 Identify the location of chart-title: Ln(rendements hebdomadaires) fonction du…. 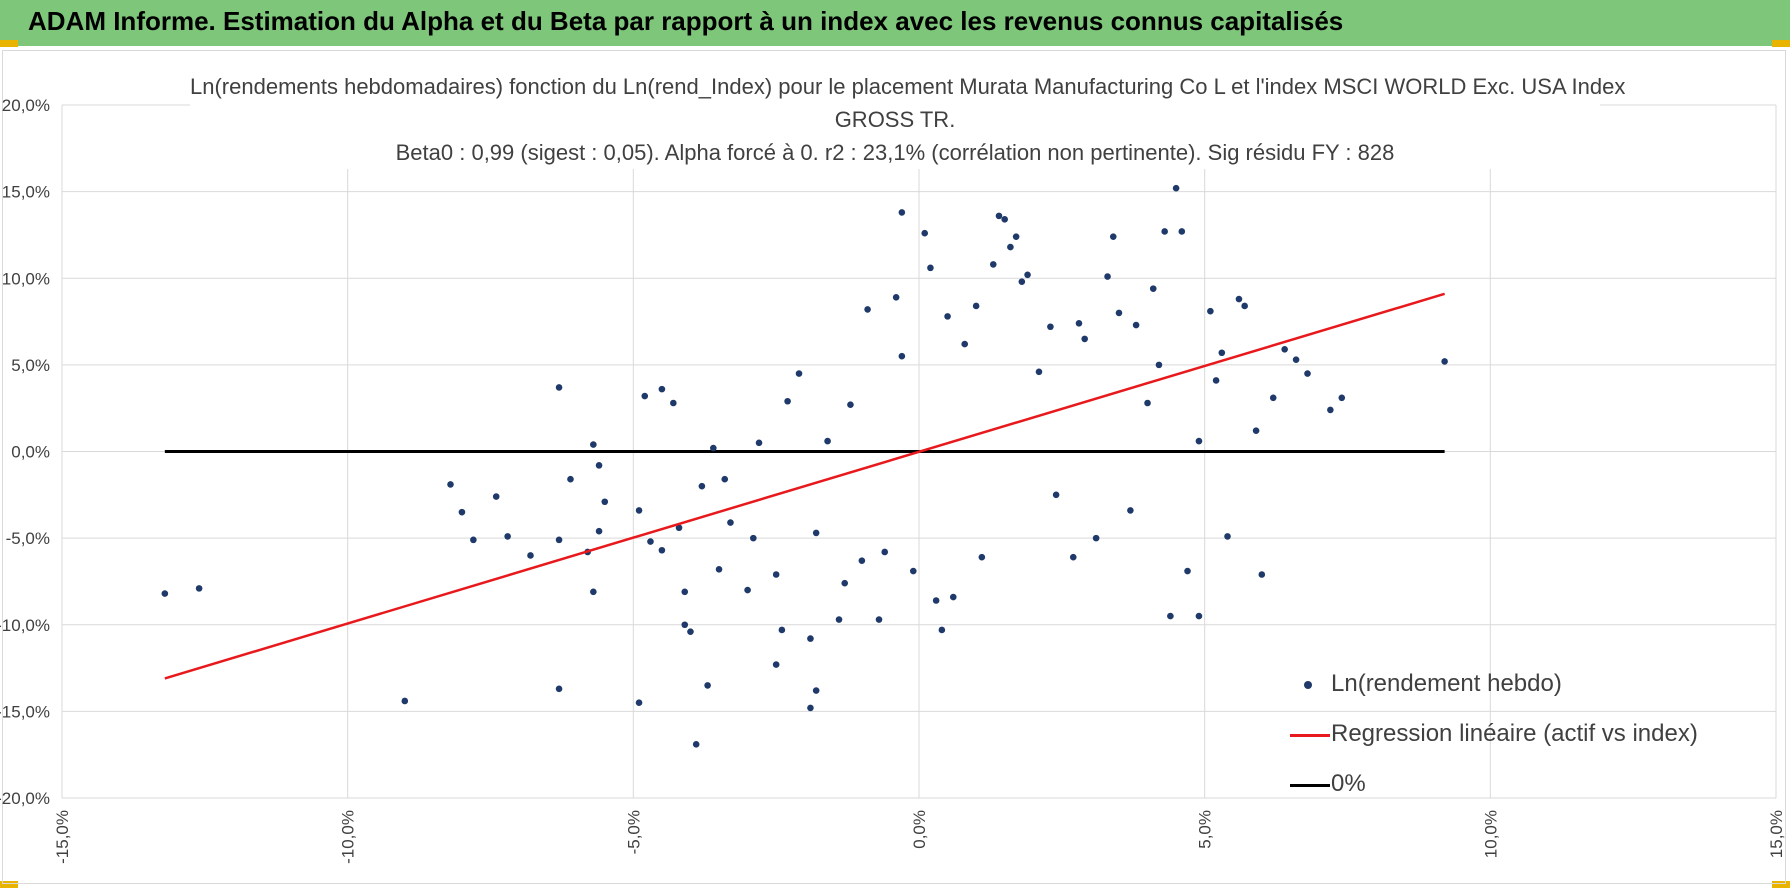
(908, 119).